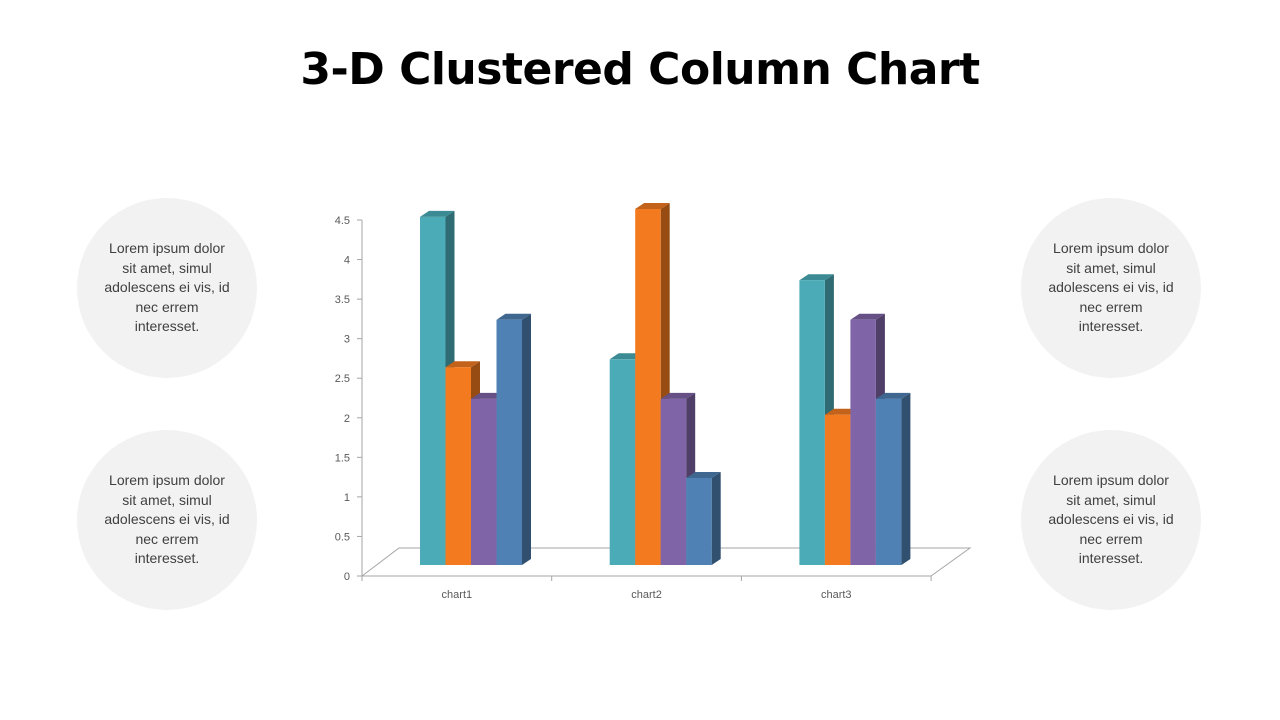 This screenshot has width=1280, height=720. What do you see at coordinates (342, 221) in the screenshot?
I see `y-tick-label: 4.5` at bounding box center [342, 221].